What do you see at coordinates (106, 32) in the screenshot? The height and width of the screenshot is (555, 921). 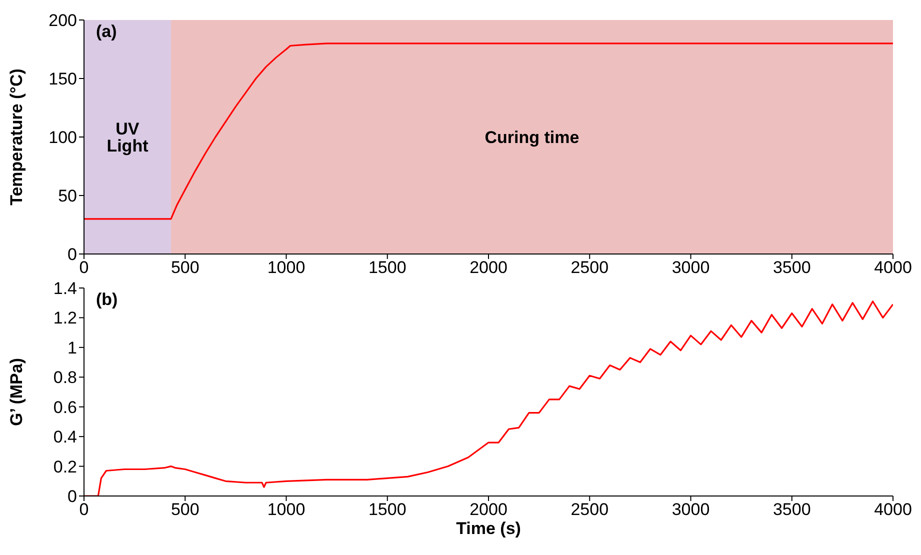 I see `annotation: (a)` at bounding box center [106, 32].